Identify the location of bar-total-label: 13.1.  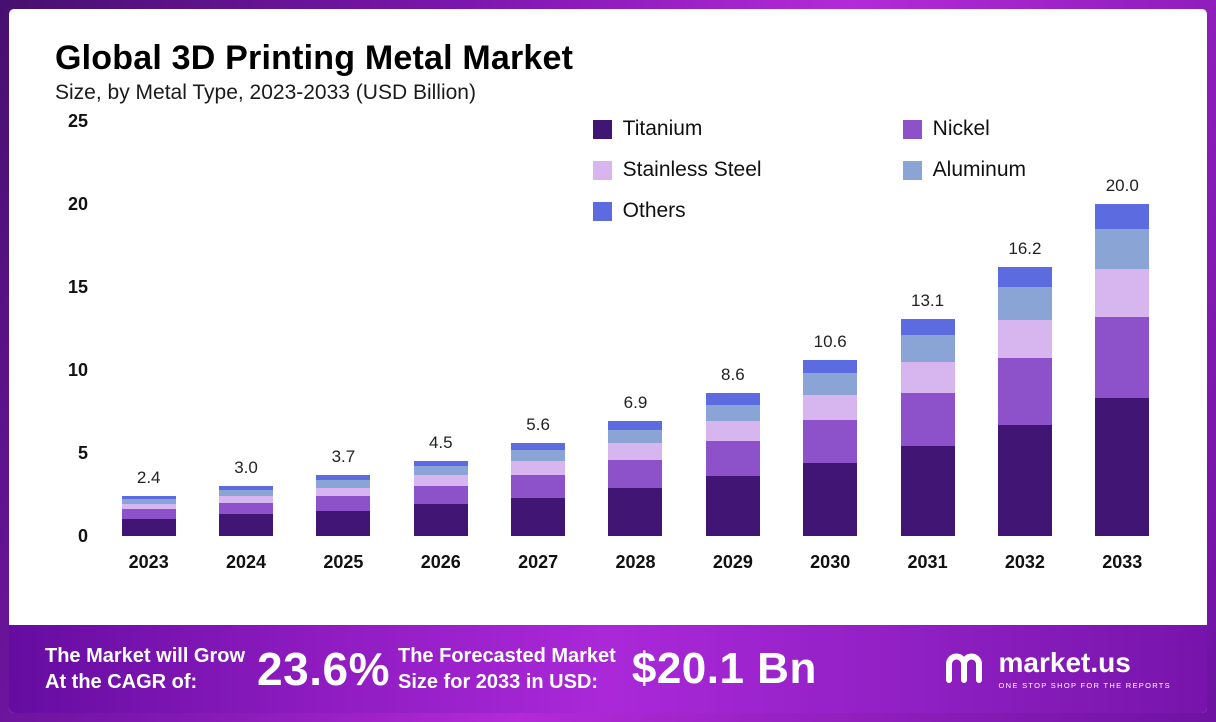
(928, 300).